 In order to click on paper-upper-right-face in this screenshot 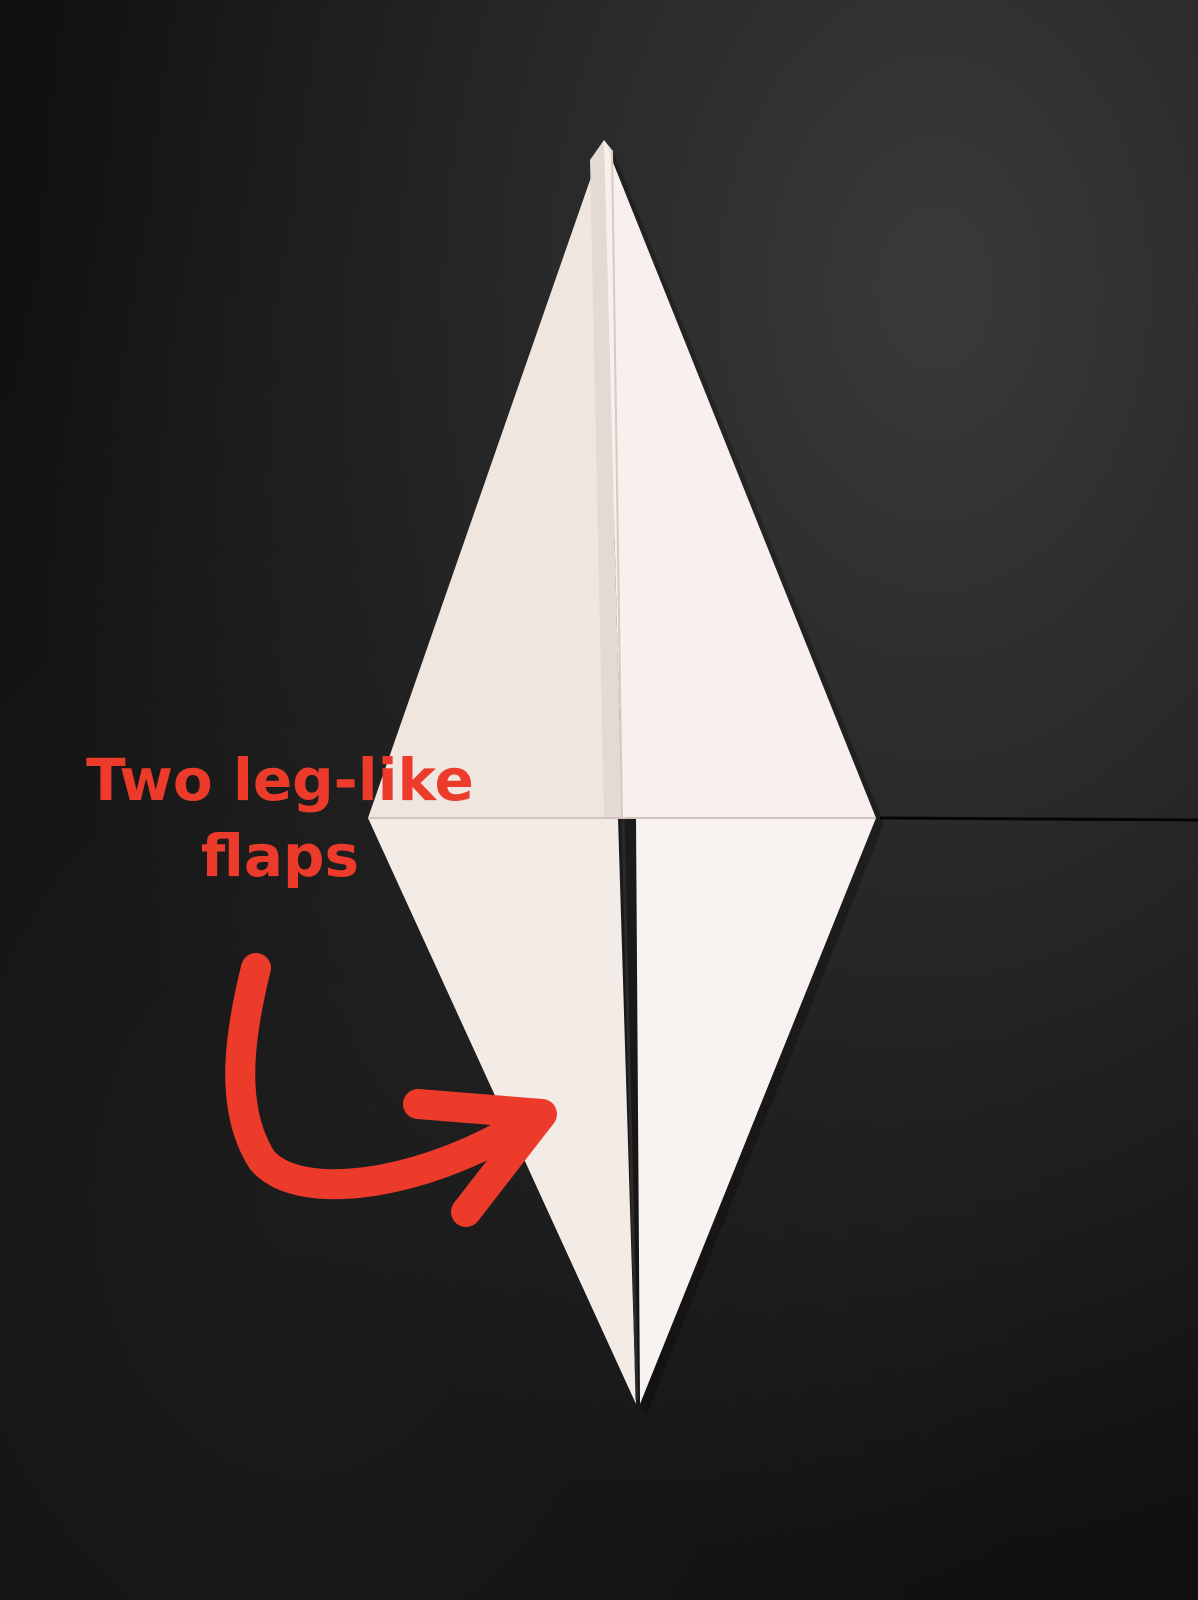, I will do `click(740, 479)`.